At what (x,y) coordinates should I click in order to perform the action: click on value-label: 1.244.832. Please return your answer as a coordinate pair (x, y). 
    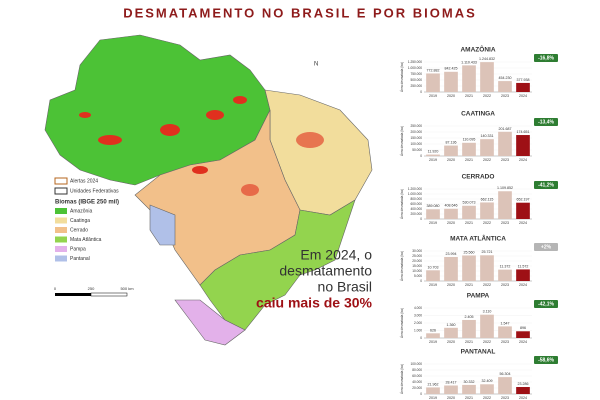
    Looking at the image, I should click on (487, 59).